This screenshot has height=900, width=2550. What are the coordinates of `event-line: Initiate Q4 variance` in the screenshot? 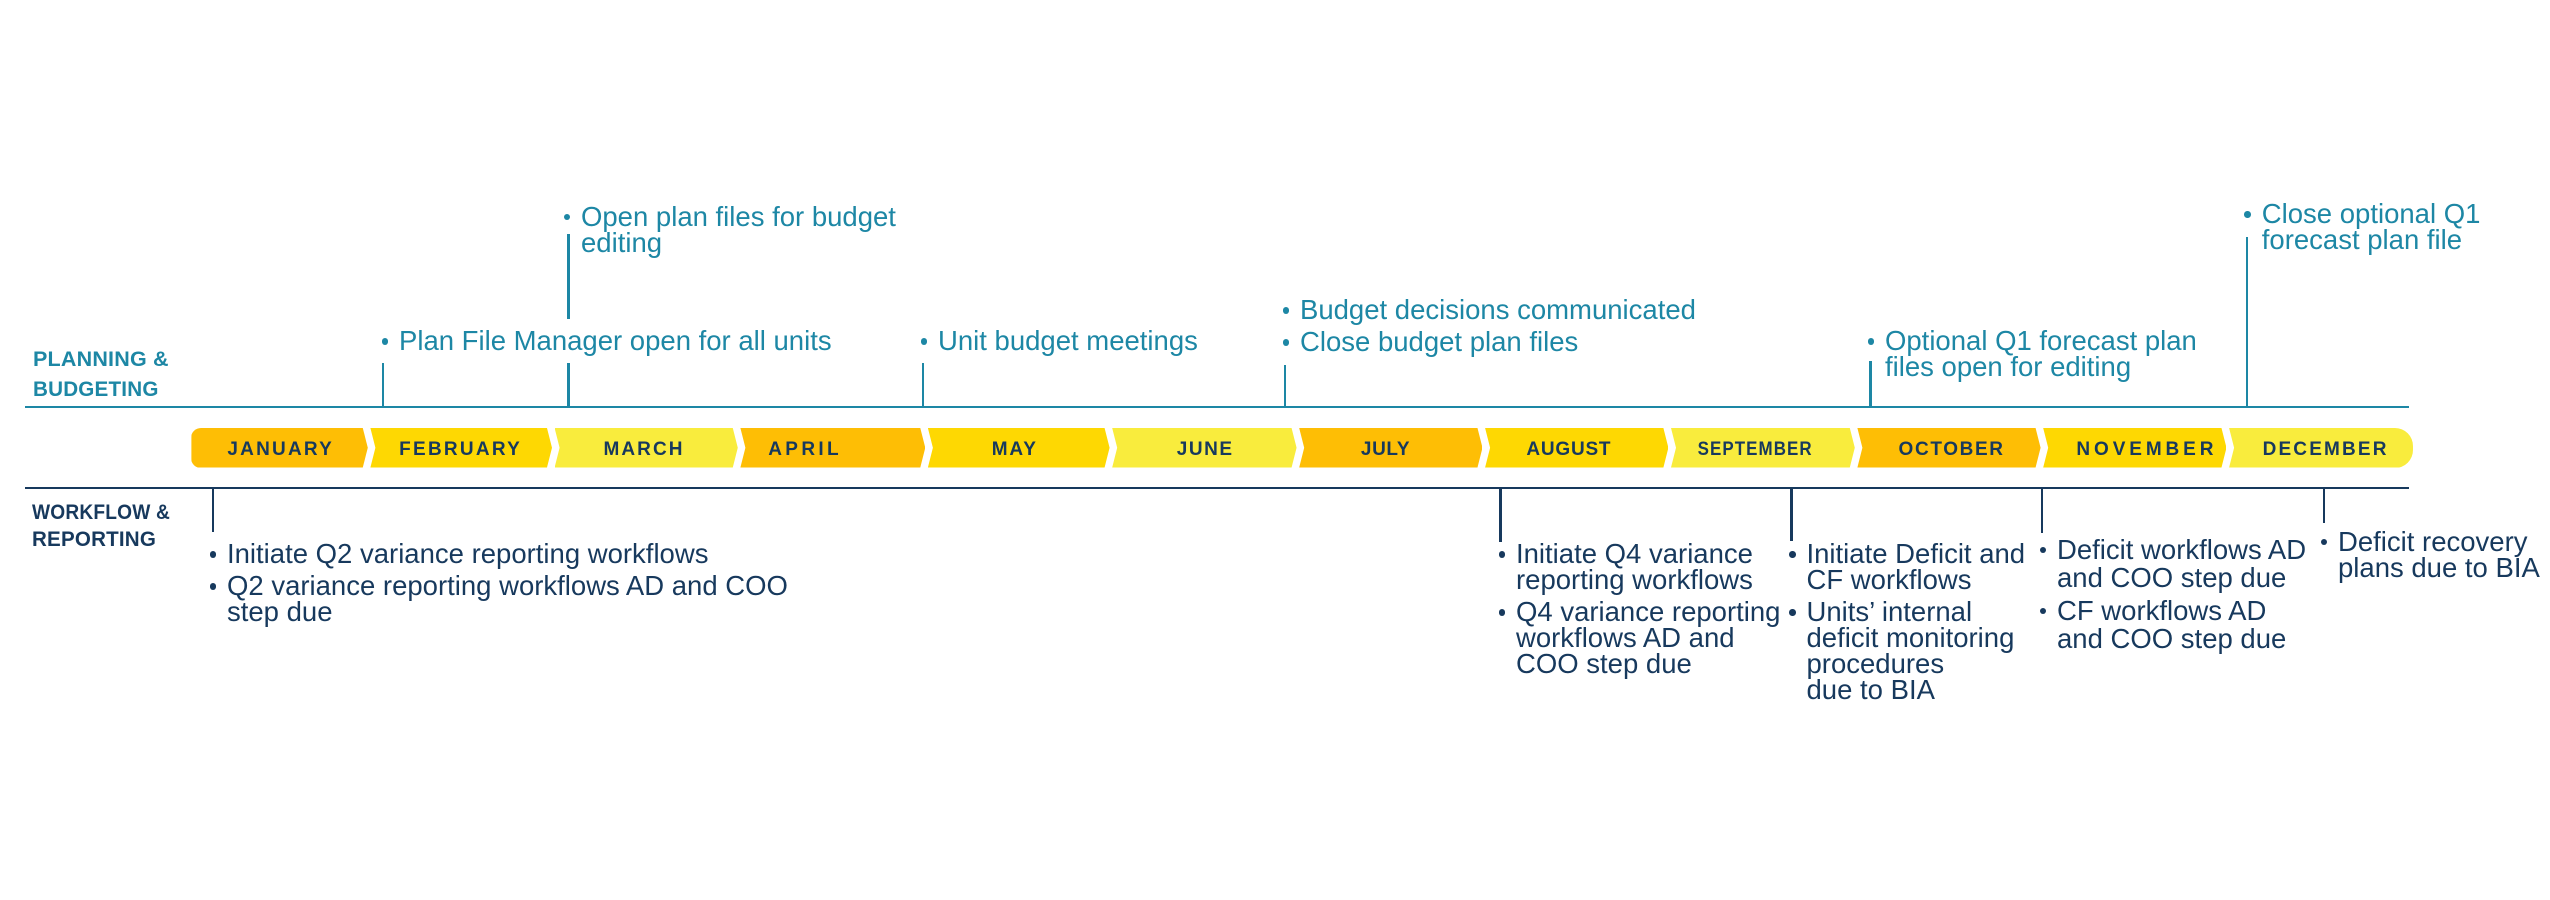 It's located at (1634, 554).